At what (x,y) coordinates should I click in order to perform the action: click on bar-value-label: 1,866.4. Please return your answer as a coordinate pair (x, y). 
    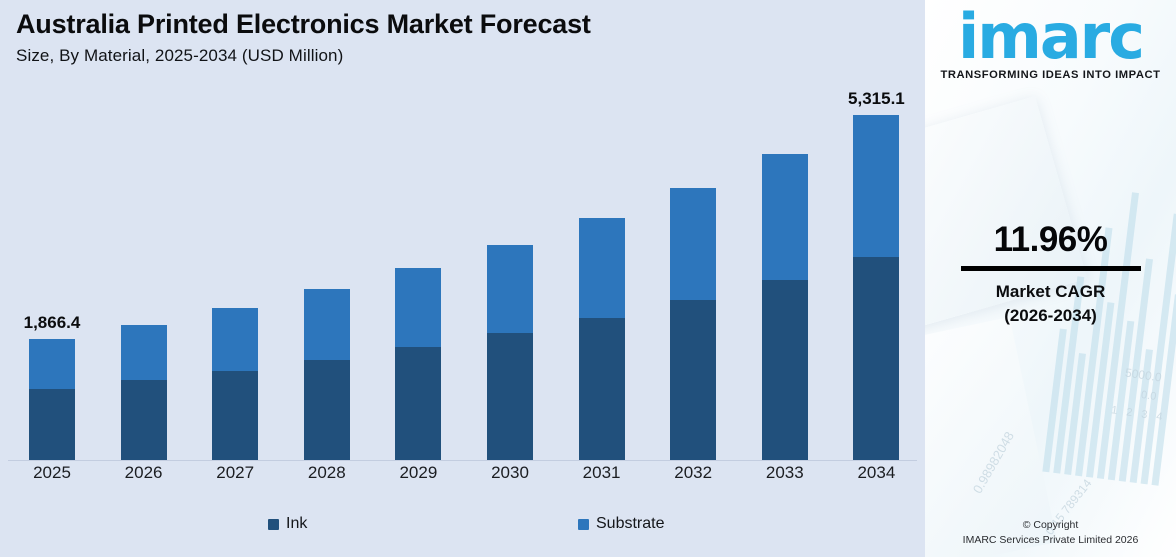
    Looking at the image, I should click on (52, 323).